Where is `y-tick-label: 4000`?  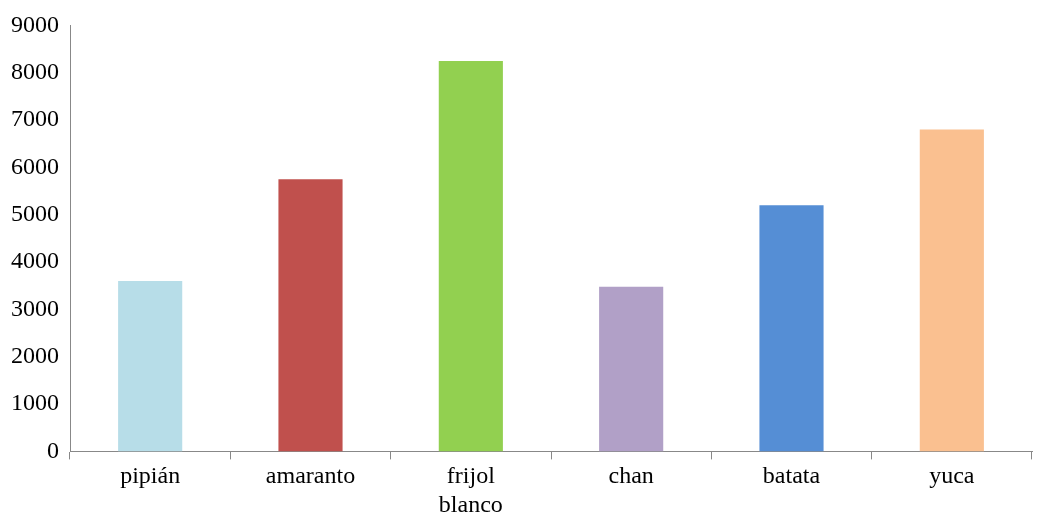
y-tick-label: 4000 is located at coordinates (35, 260).